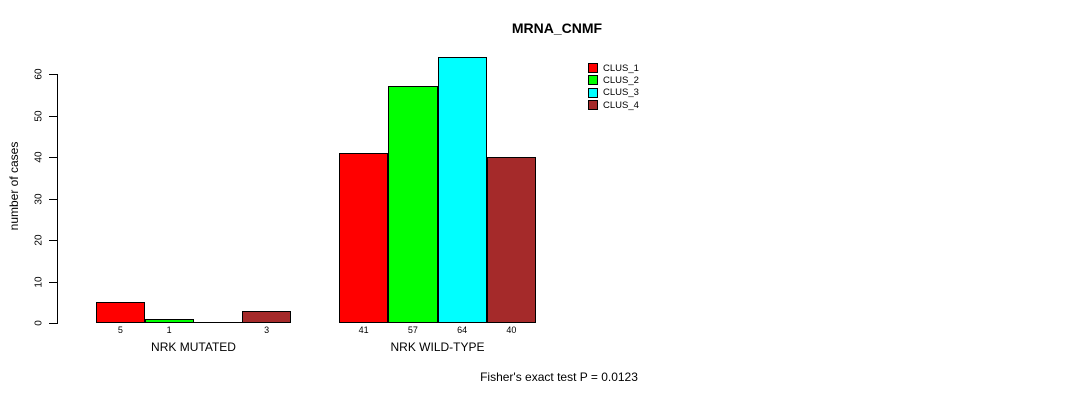 Image resolution: width=1090 pixels, height=400 pixels. I want to click on chart-subtitle: Fisher's exact test P = 0.0123, so click(559, 377).